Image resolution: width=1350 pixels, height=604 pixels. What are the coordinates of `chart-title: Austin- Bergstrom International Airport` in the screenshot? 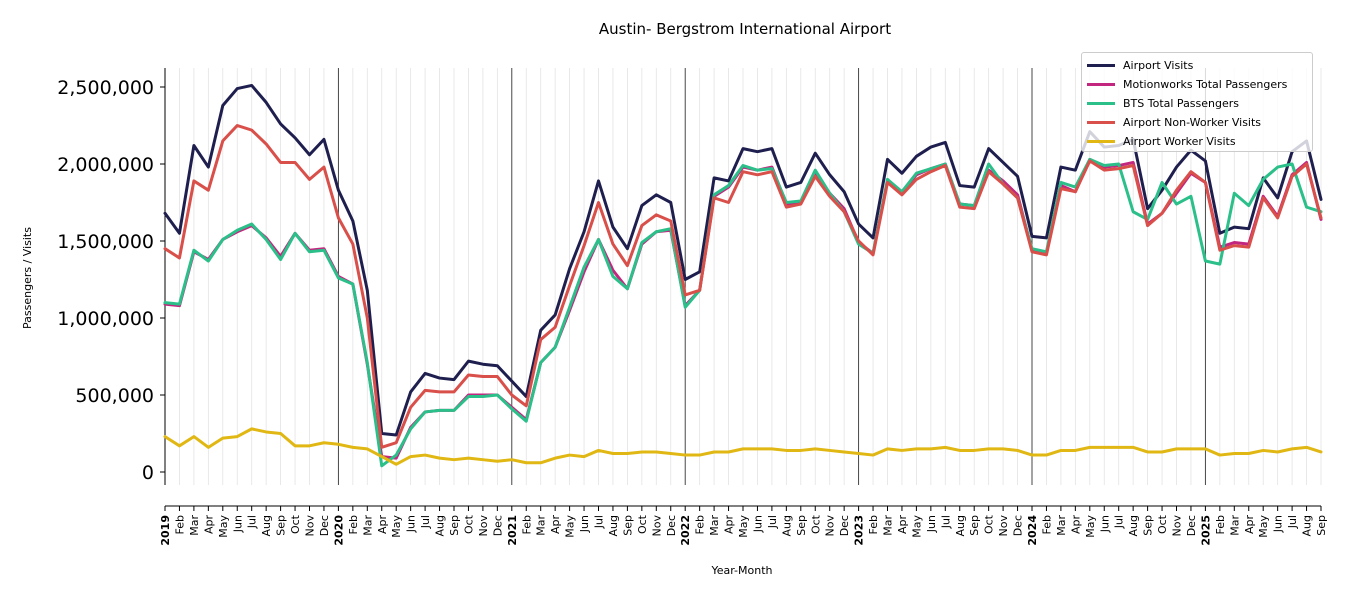 It's located at (745, 29).